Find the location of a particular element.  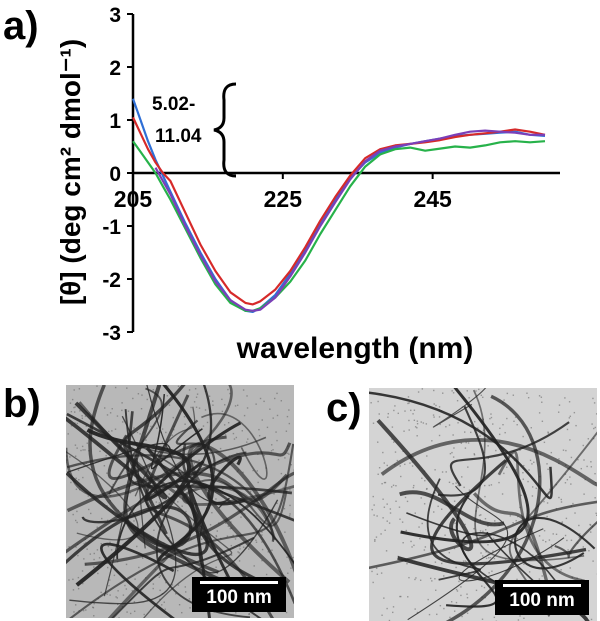

scale-bar-b: 100 nm is located at coordinates (239, 594).